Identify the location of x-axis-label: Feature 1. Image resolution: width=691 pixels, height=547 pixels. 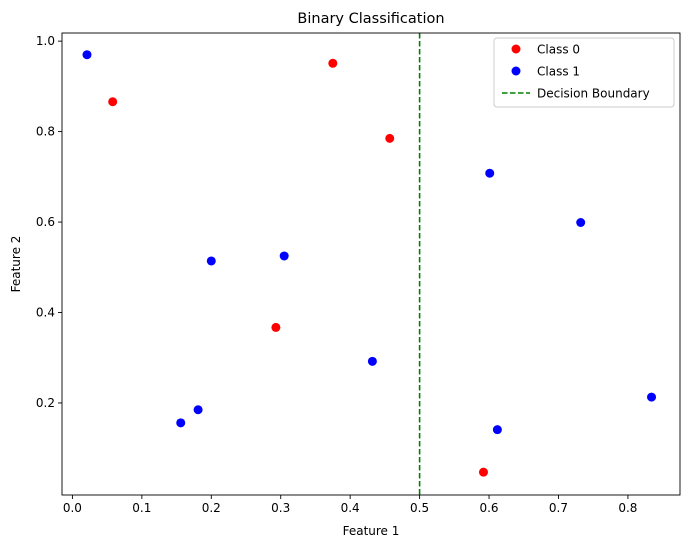
(371, 531).